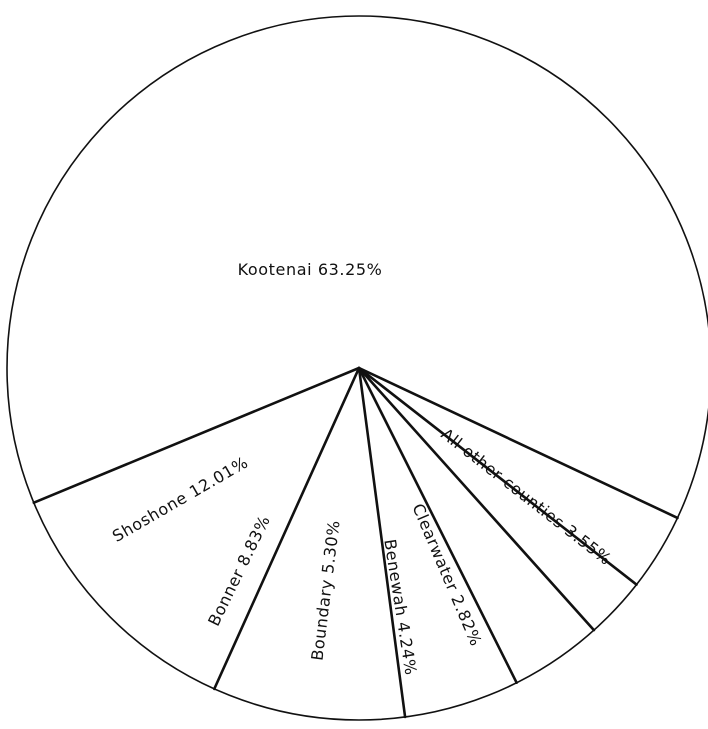  I want to click on slice-divider-benewah-start, so click(476, 499).